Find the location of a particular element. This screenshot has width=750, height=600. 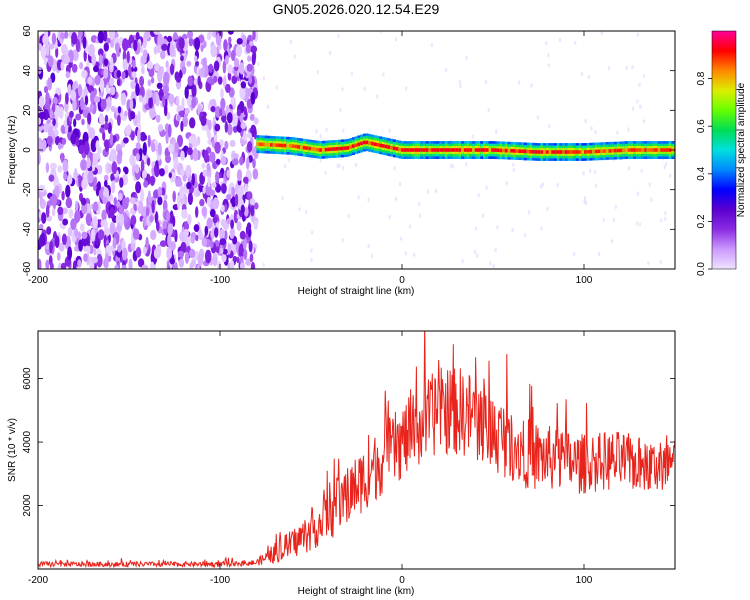

signal-band is located at coordinates (465, 147).